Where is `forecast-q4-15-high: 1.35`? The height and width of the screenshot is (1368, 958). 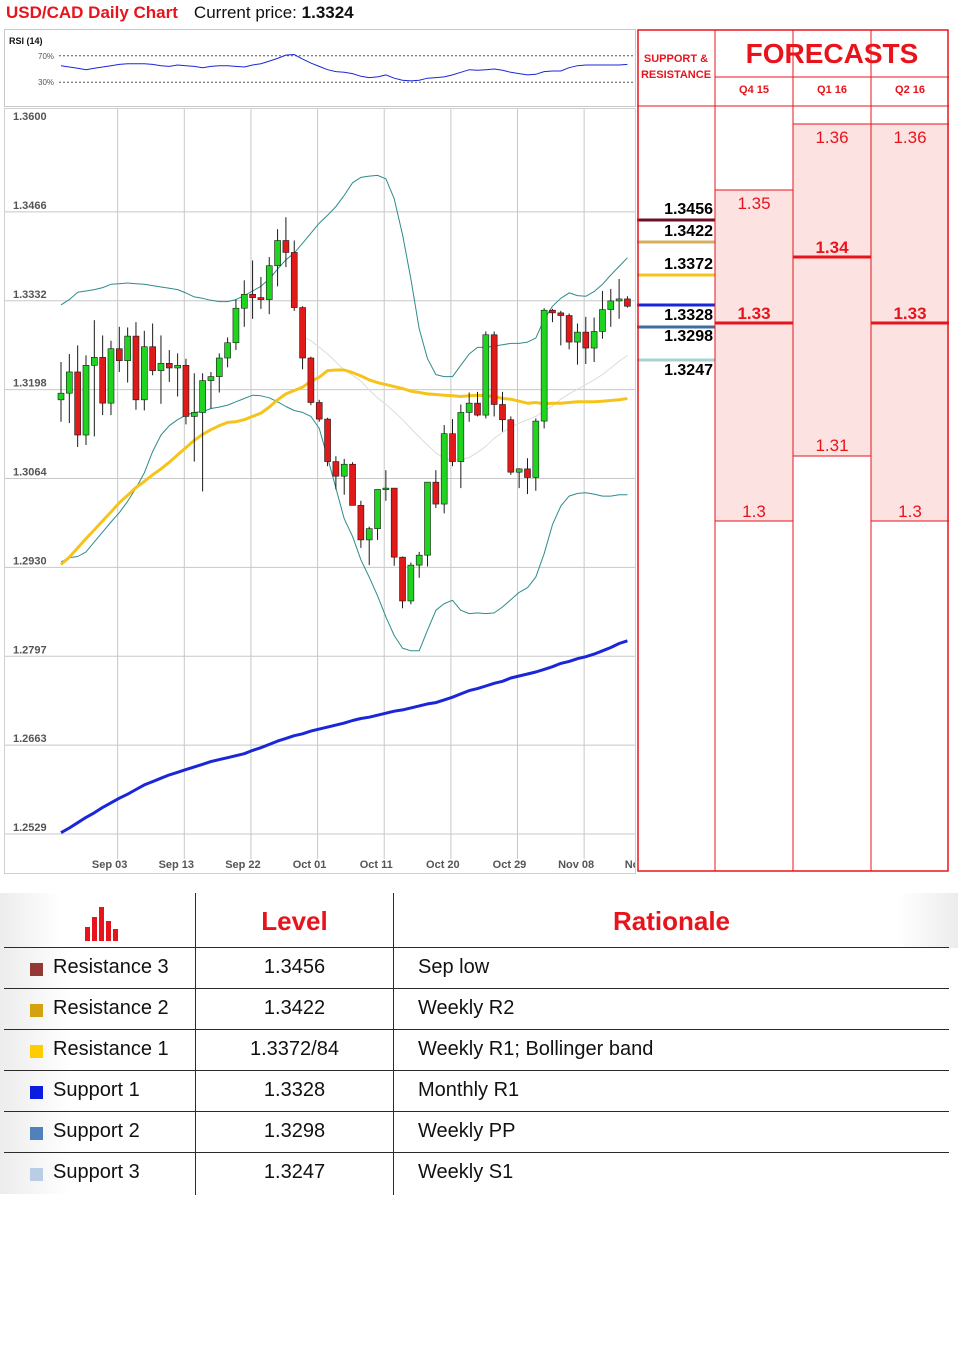
forecast-q4-15-high: 1.35 is located at coordinates (754, 203).